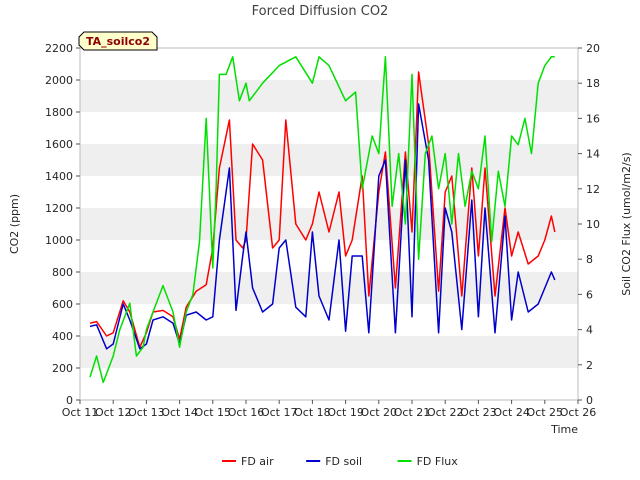  I want to click on y-axis-right-title: Soil CO2 Flux (umol/m2/s), so click(626, 223).